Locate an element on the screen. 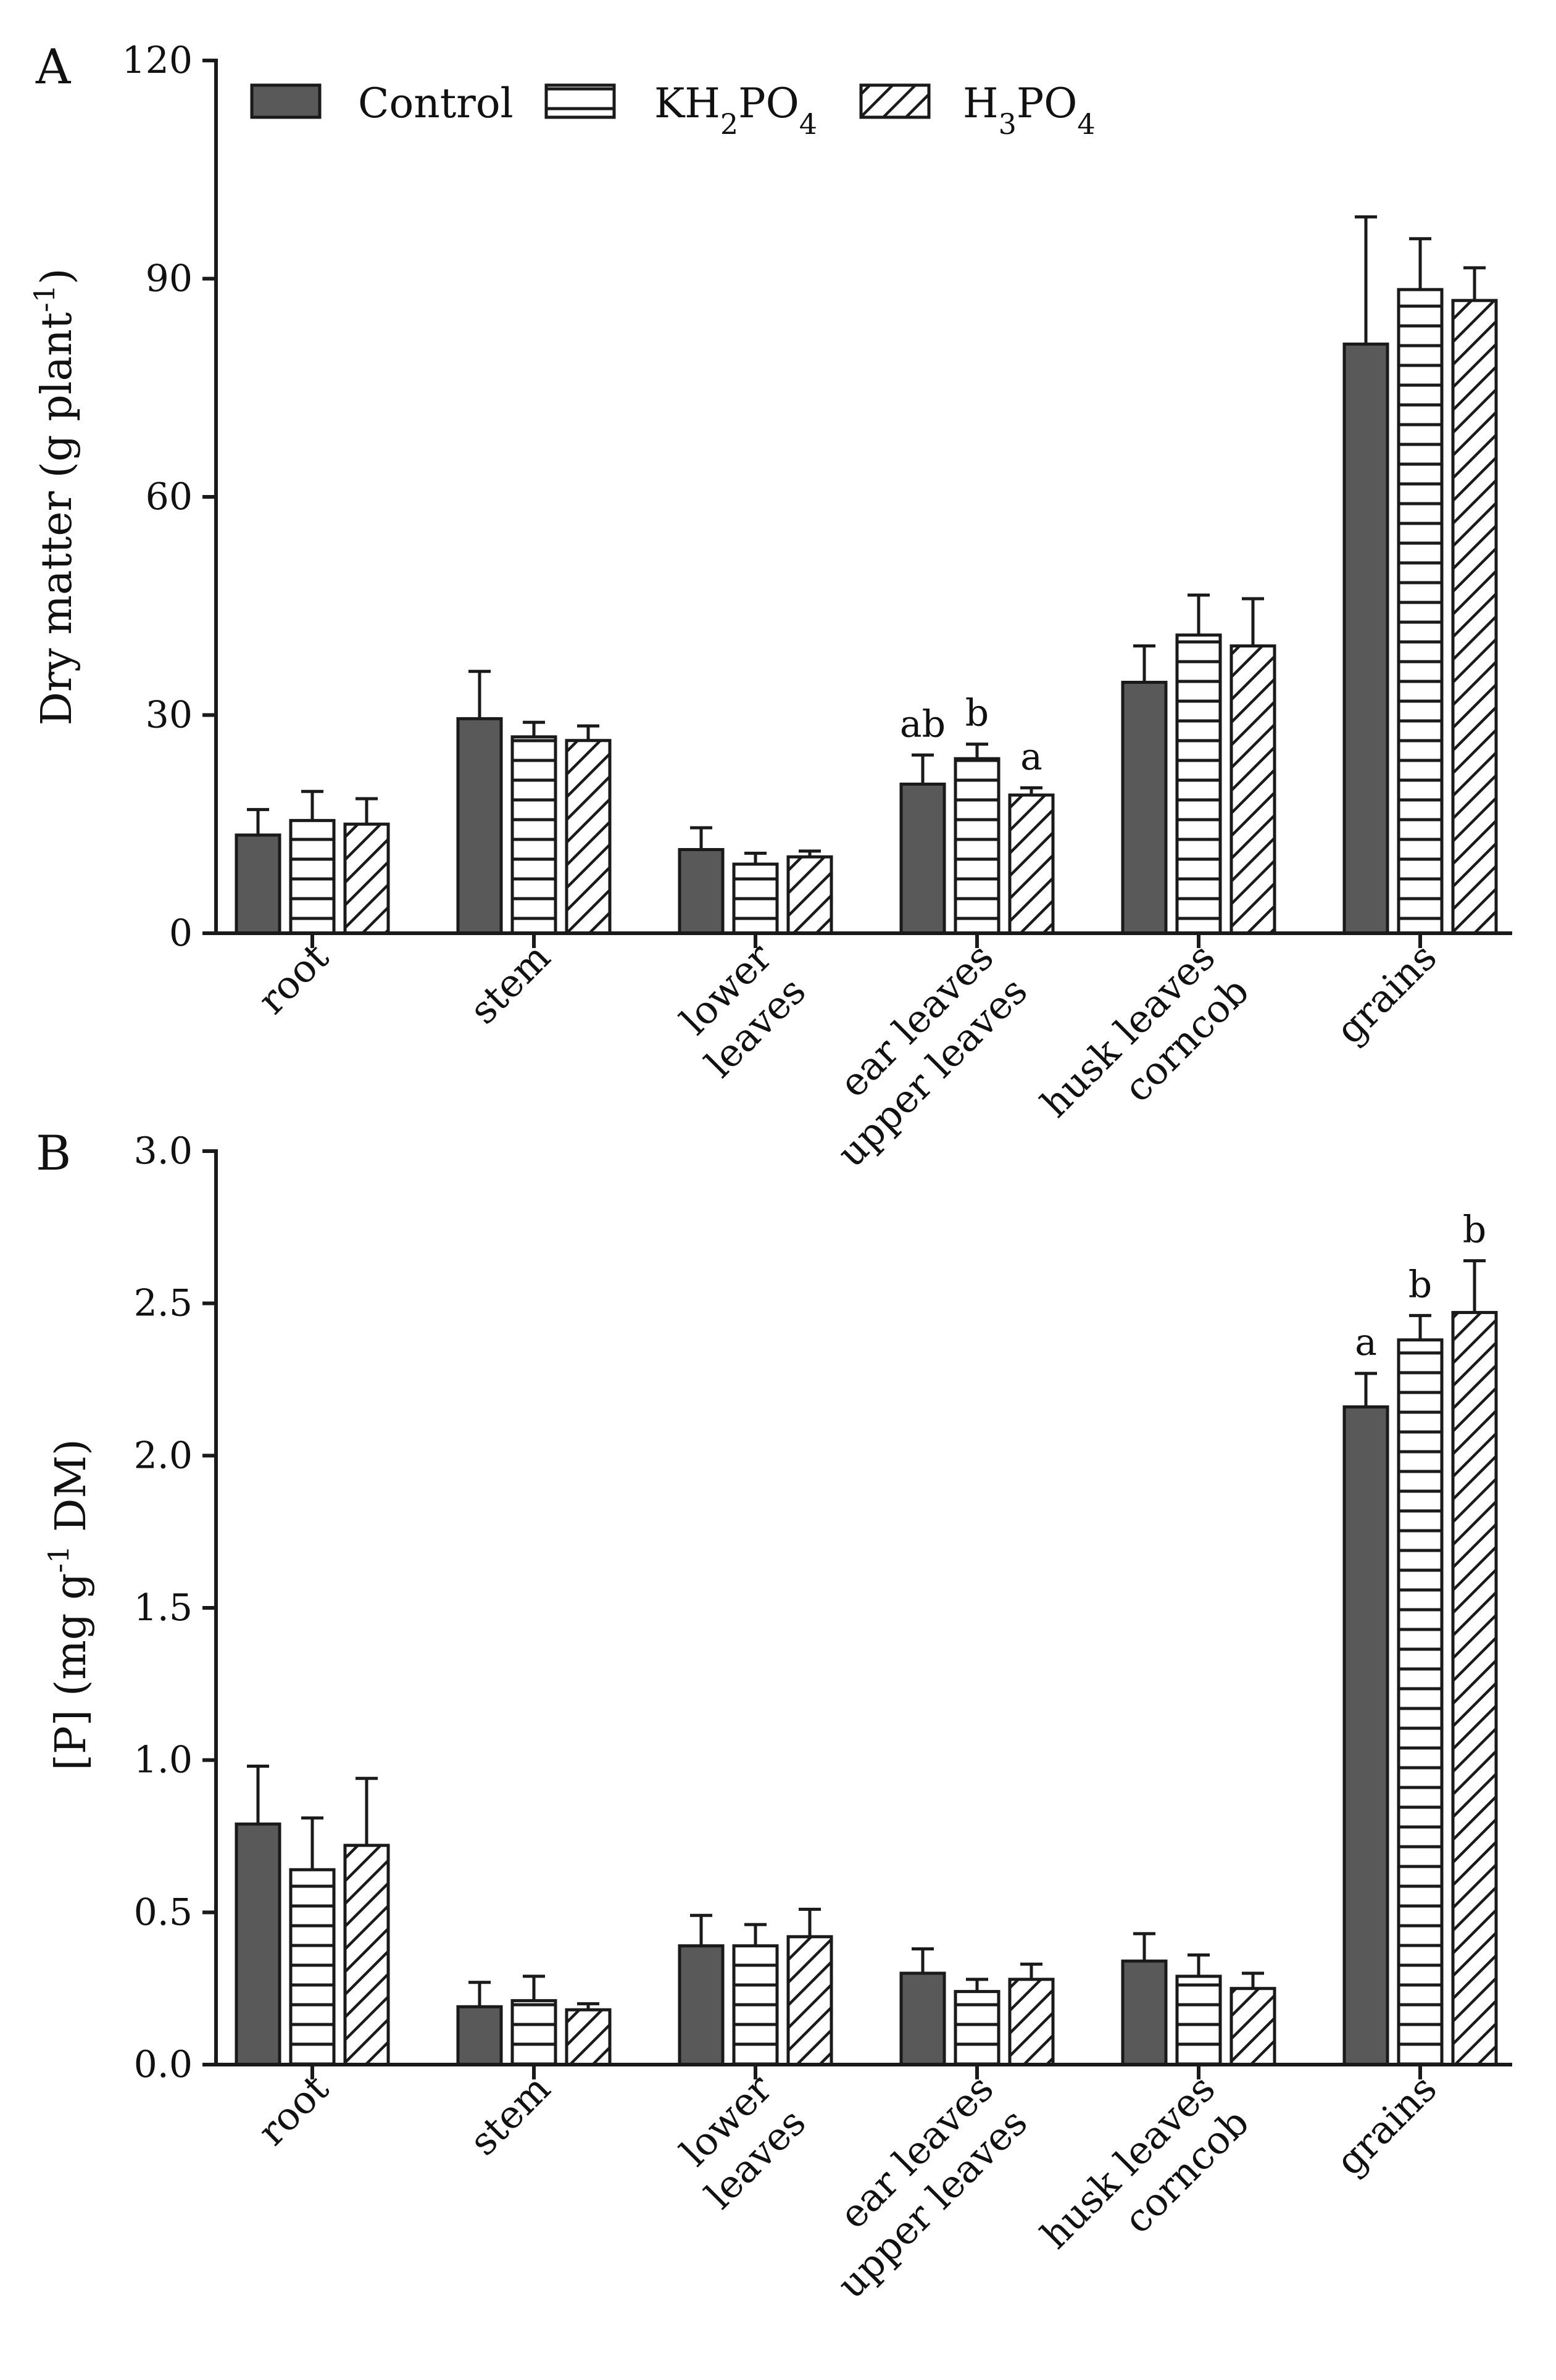 Image resolution: width=1556 pixels, height=2380 pixels. y-tick-label: 60 is located at coordinates (170, 497).